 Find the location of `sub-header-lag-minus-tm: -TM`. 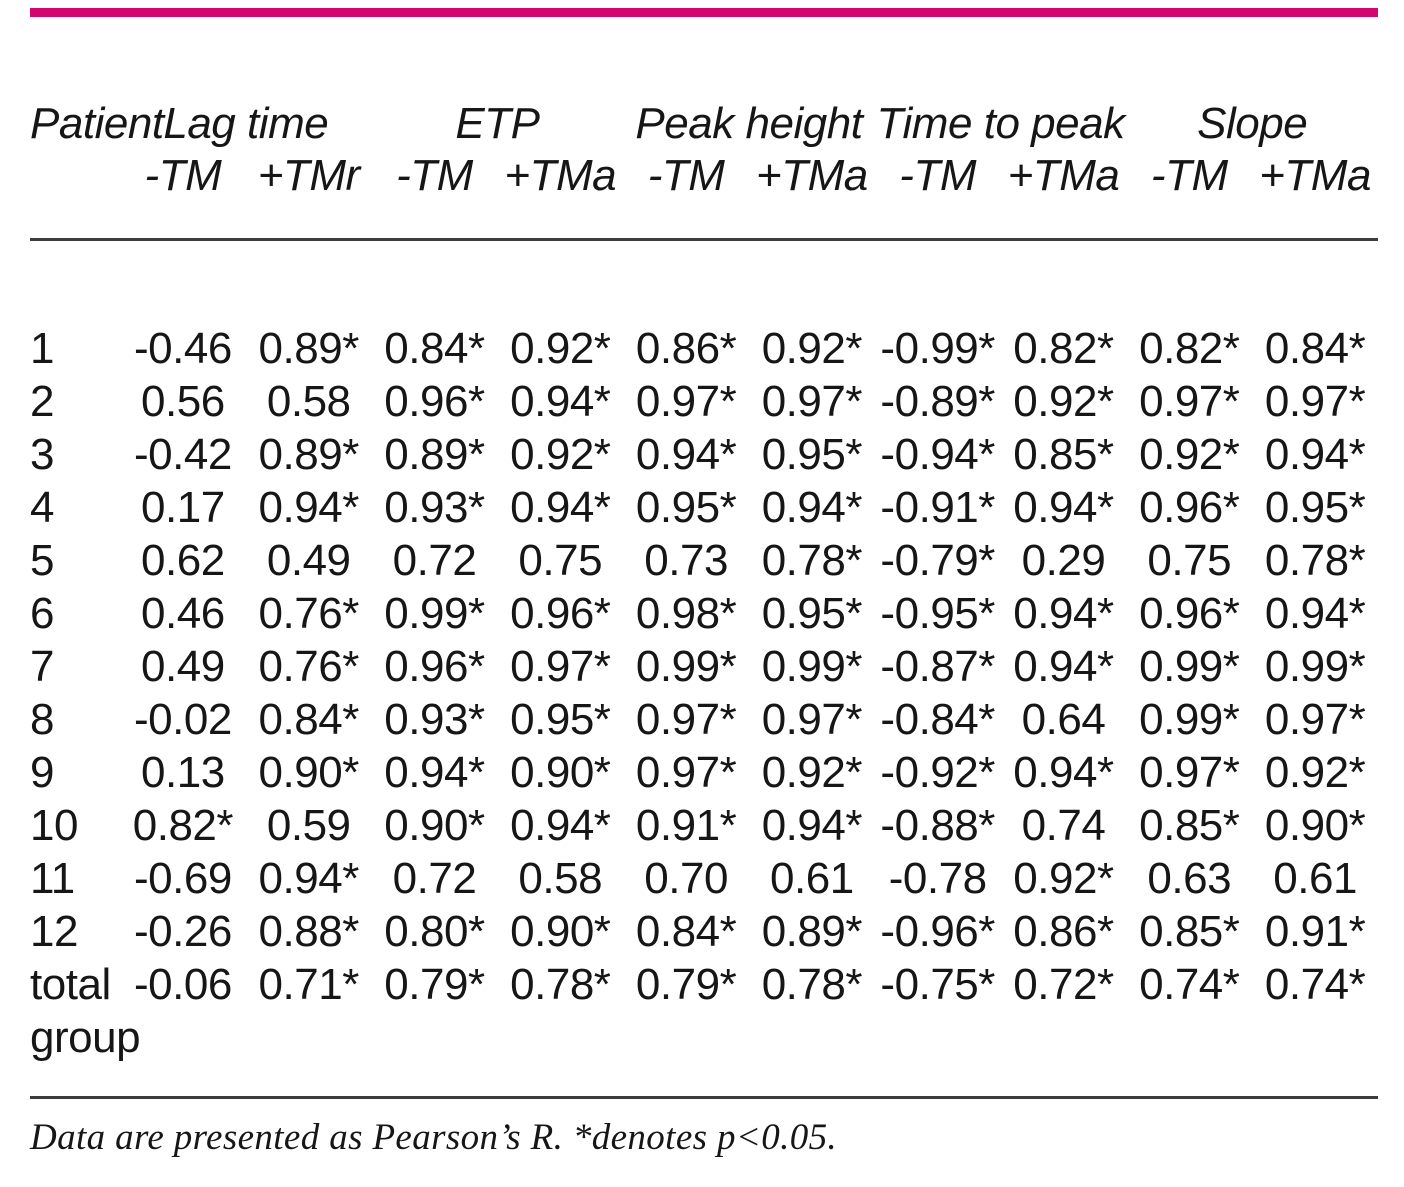

sub-header-lag-minus-tm: -TM is located at coordinates (183, 195).